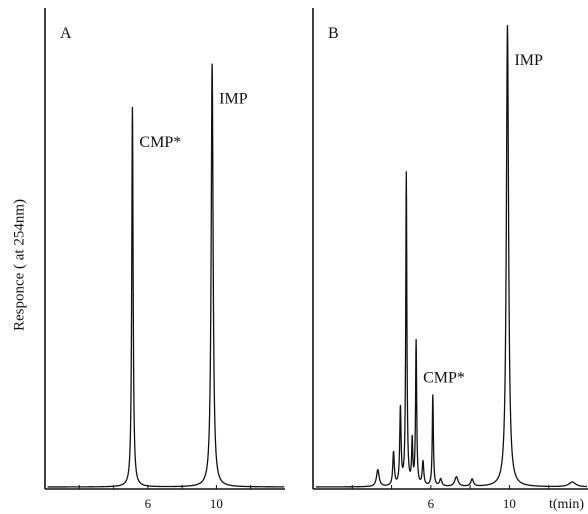  Describe the element at coordinates (66, 33) in the screenshot. I see `panel-label: A` at that location.